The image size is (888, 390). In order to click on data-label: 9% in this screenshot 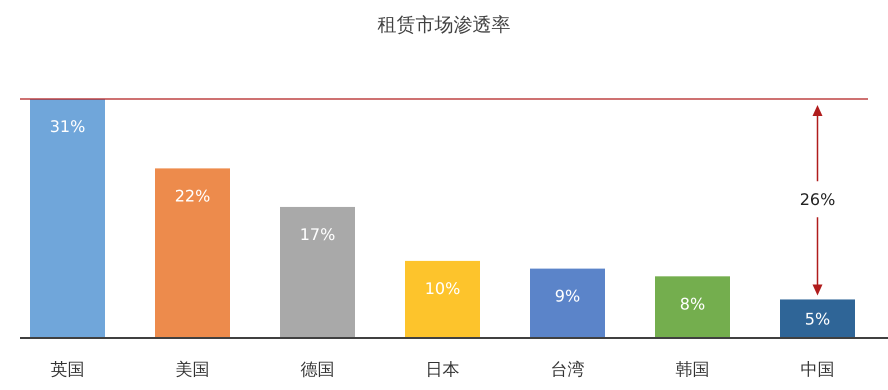, I will do `click(567, 296)`.